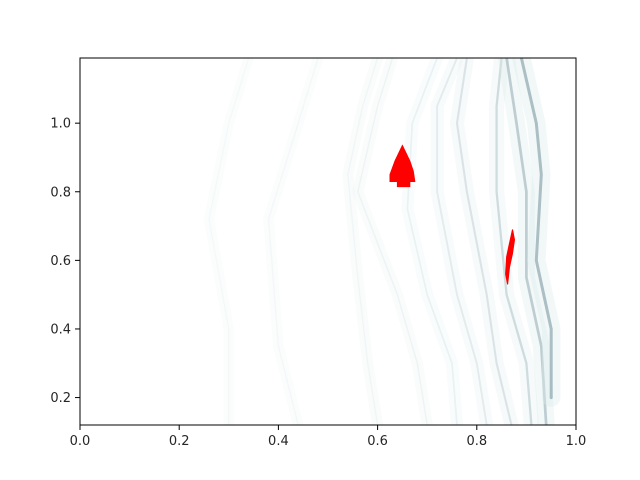  What do you see at coordinates (377, 441) in the screenshot?
I see `x-tick-label: 0.6` at bounding box center [377, 441].